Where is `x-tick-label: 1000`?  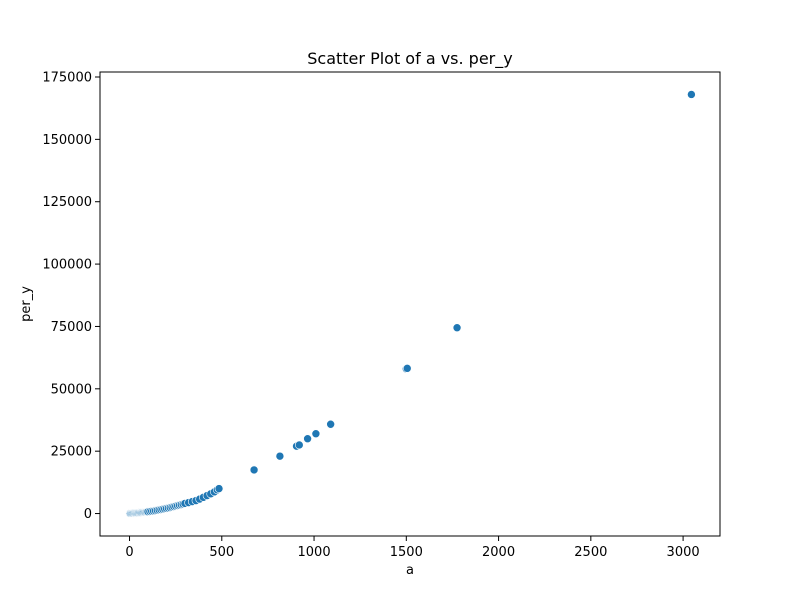
x-tick-label: 1000 is located at coordinates (314, 552).